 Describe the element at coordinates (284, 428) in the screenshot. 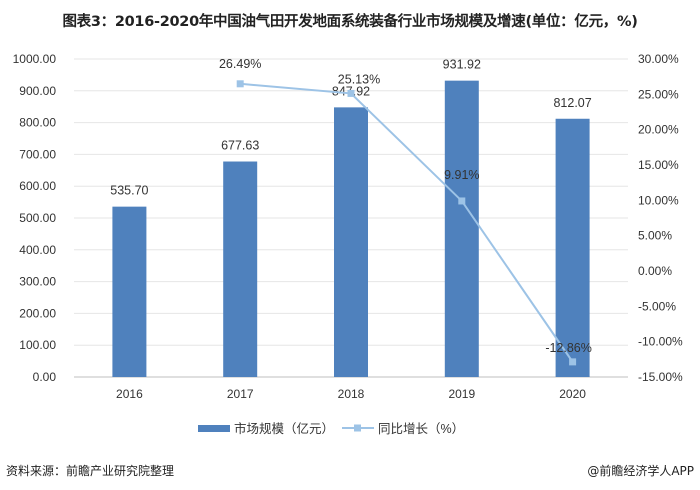

I see `legend-bar-label: 市场规模（亿元）` at that location.